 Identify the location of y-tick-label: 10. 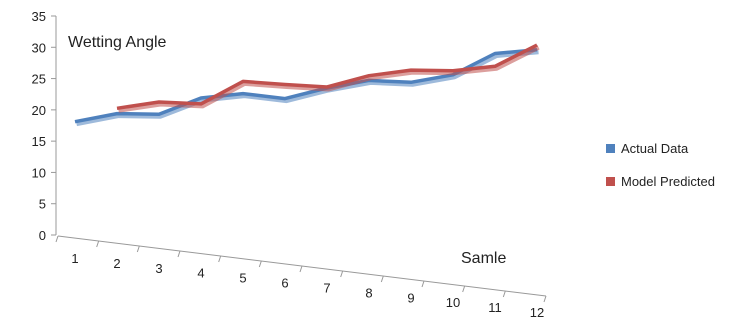
(39, 172).